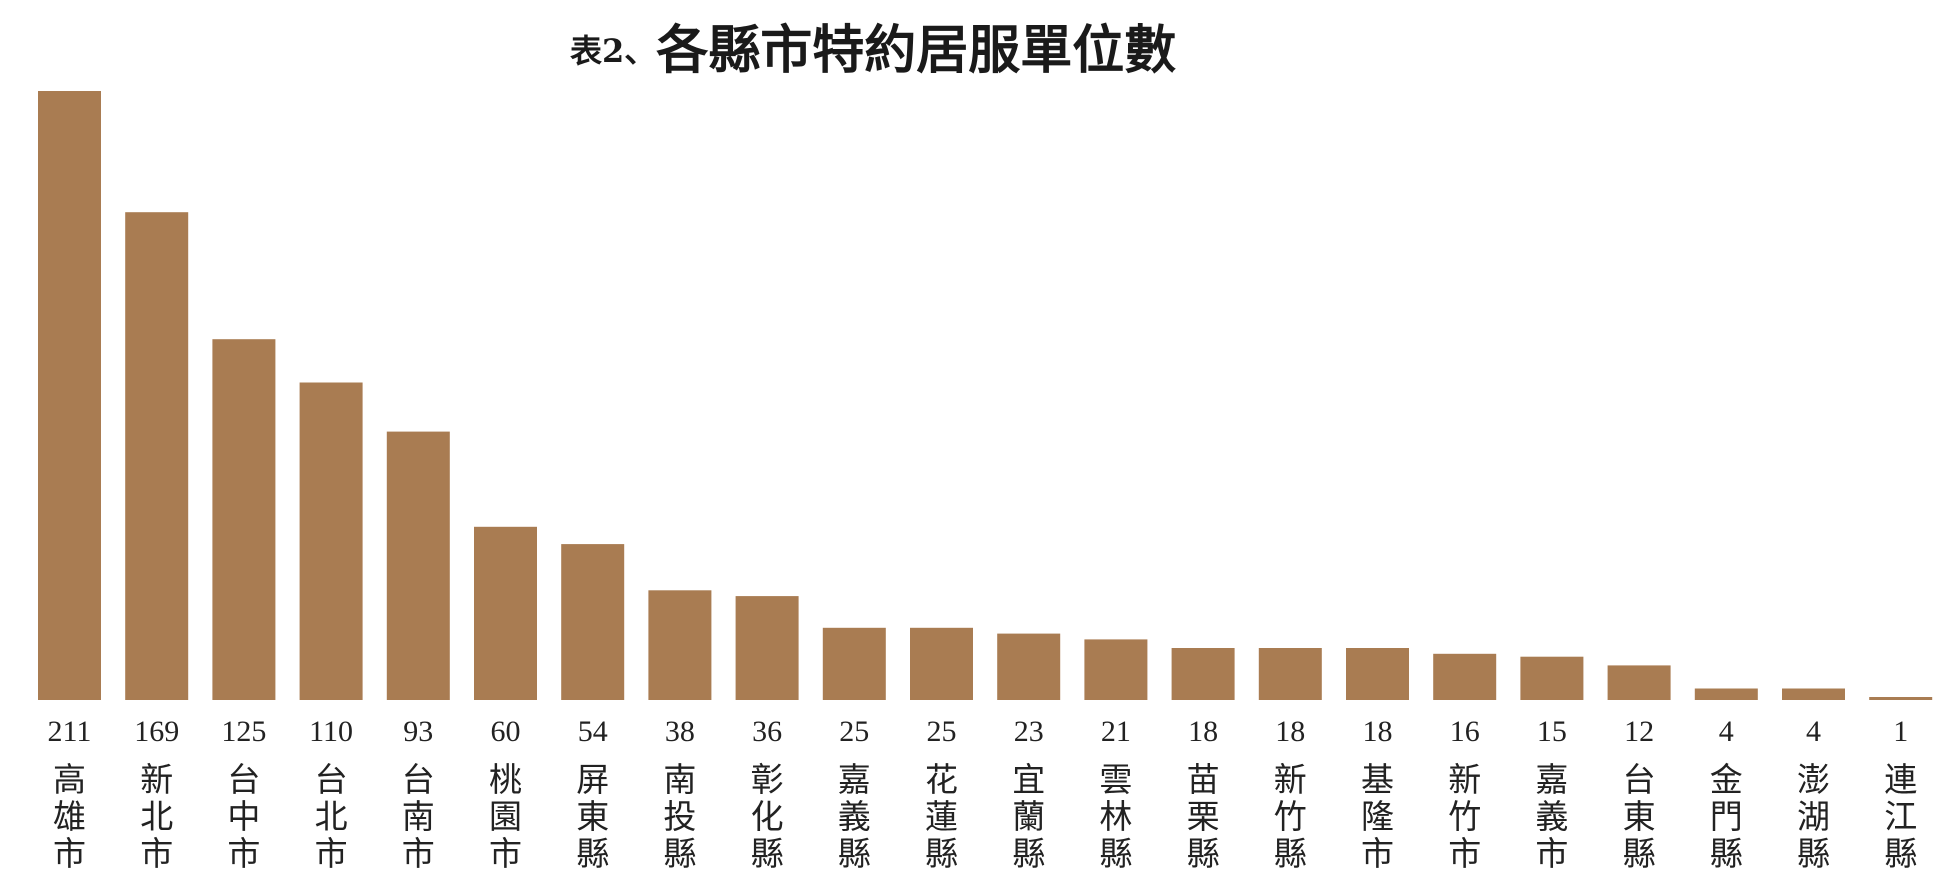 The width and height of the screenshot is (1952, 878). I want to click on category-label: 宜蘭縣, so click(1028, 816).